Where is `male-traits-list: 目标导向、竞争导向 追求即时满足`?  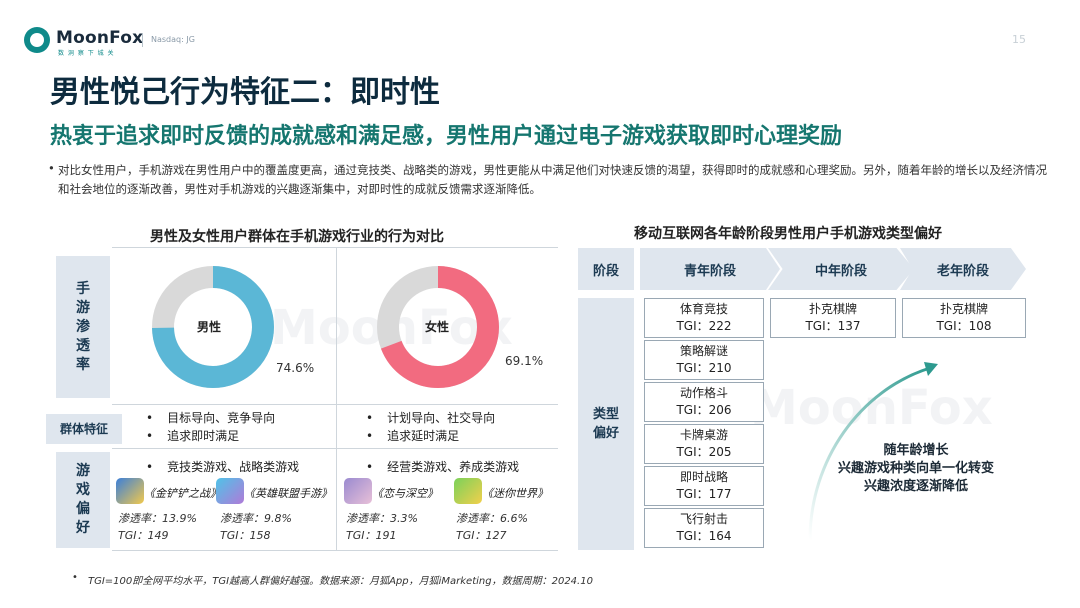
male-traits-list: 目标导向、竞争导向 追求即时满足 is located at coordinates (210, 427).